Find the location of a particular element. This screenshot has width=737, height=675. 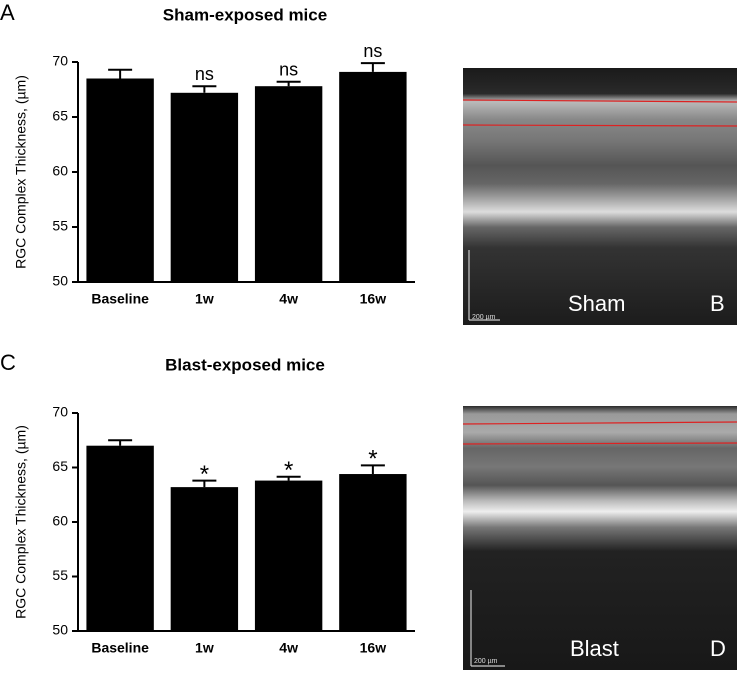

panel-label: D is located at coordinates (718, 648).